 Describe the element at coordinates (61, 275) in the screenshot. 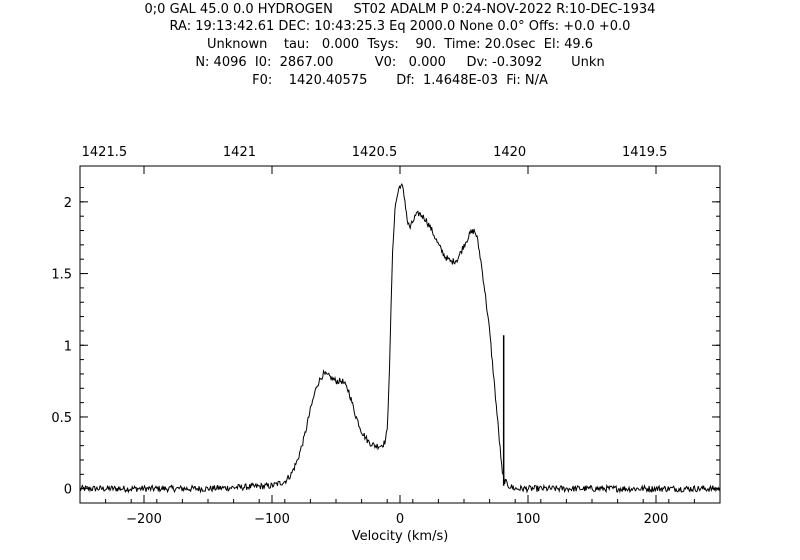

I see `y-tick-label: 1.5` at that location.